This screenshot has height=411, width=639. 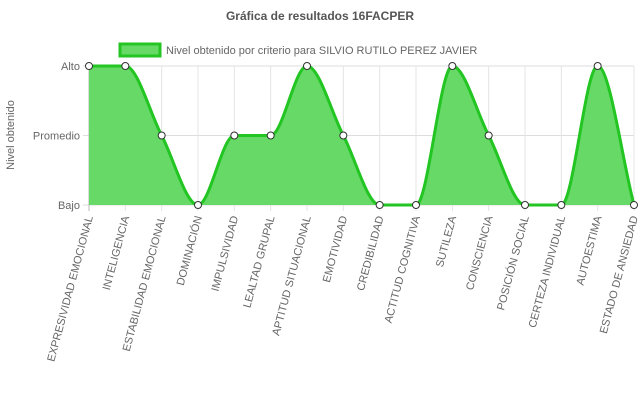 What do you see at coordinates (140, 50) in the screenshot?
I see `legend-swatch` at bounding box center [140, 50].